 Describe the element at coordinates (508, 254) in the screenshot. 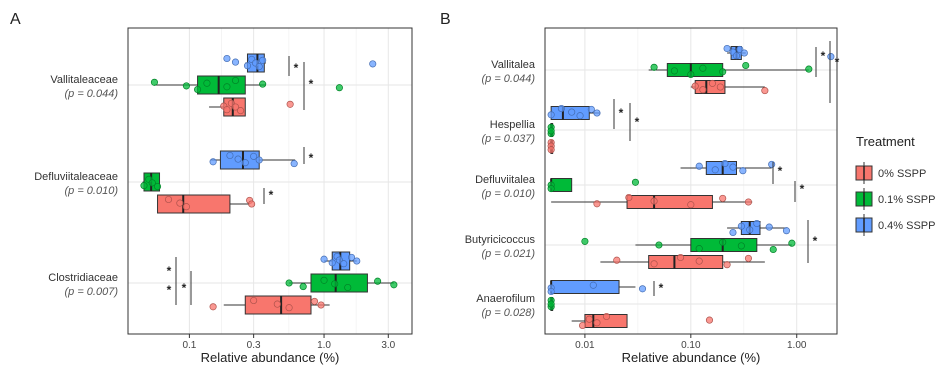

I see `category-p-label: (p = 0.021)` at that location.